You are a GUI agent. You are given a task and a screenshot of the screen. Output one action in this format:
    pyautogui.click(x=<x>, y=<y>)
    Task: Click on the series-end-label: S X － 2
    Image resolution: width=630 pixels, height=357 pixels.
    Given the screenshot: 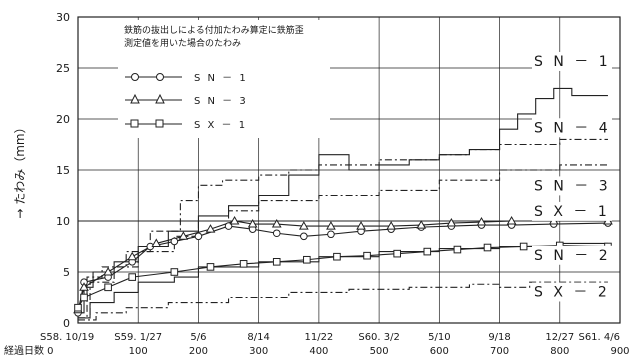 What is the action you would take?
    pyautogui.click(x=572, y=292)
    